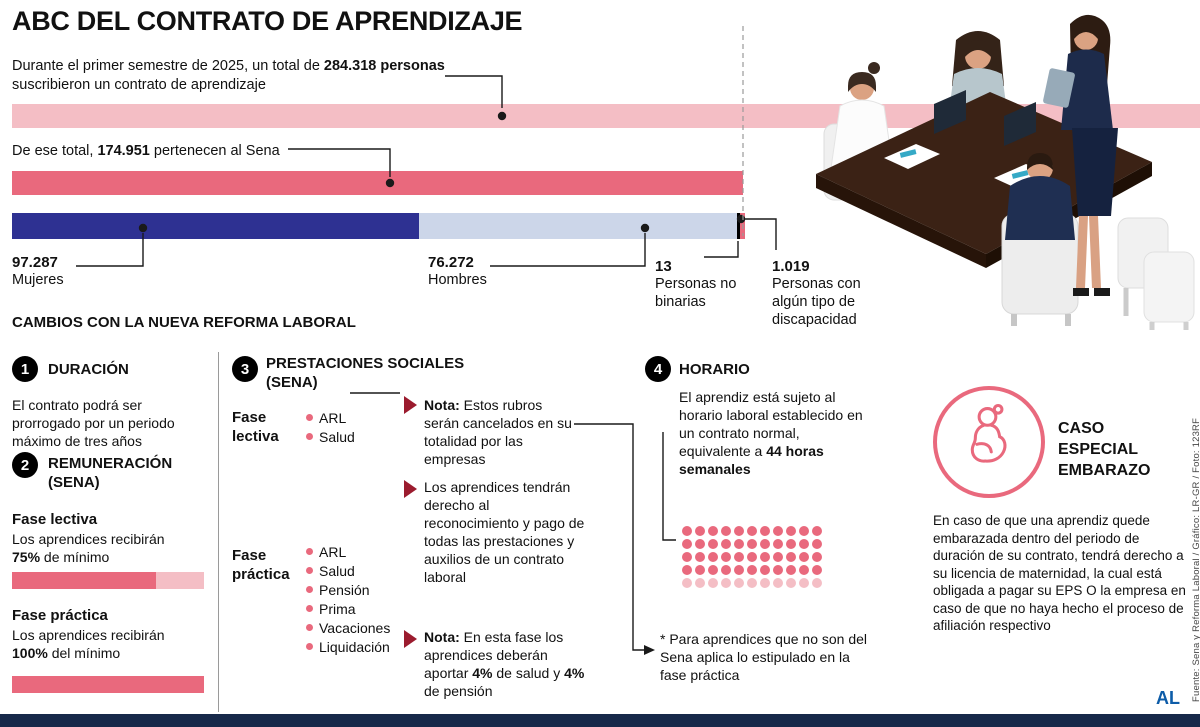 This screenshot has height=727, width=1200. I want to click on benefit-item: Vacaciones, so click(348, 627).